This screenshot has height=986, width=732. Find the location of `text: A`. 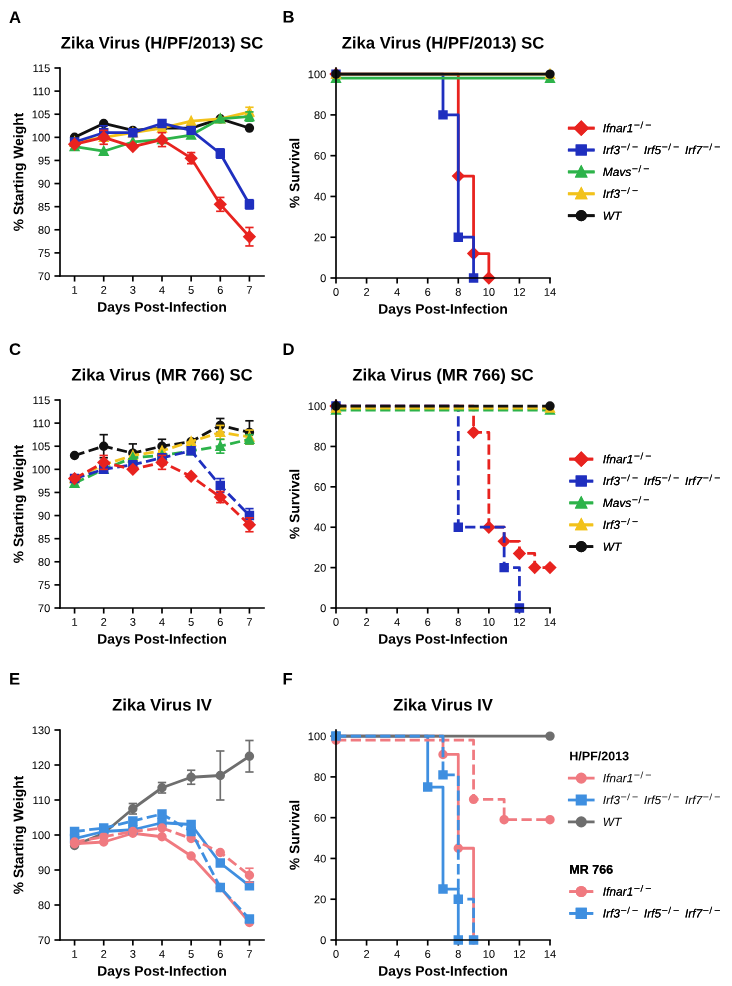

text: A is located at coordinates (15, 17).